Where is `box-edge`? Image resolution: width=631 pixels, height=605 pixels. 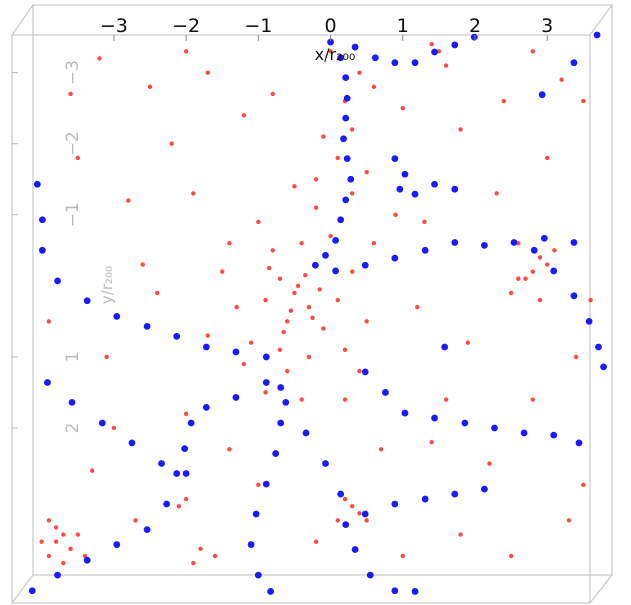 box-edge is located at coordinates (601, 589).